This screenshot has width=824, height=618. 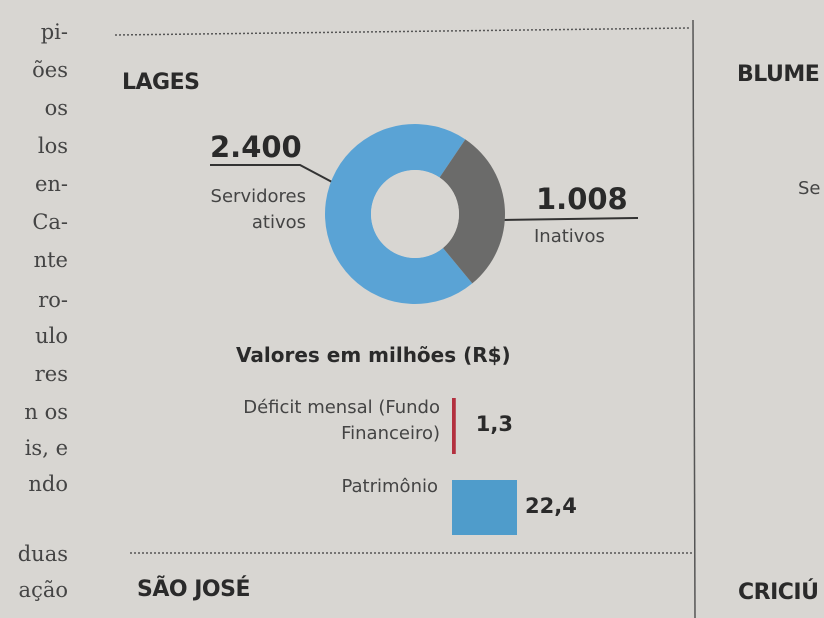 I want to click on column-text: ulo, so click(x=51, y=336).